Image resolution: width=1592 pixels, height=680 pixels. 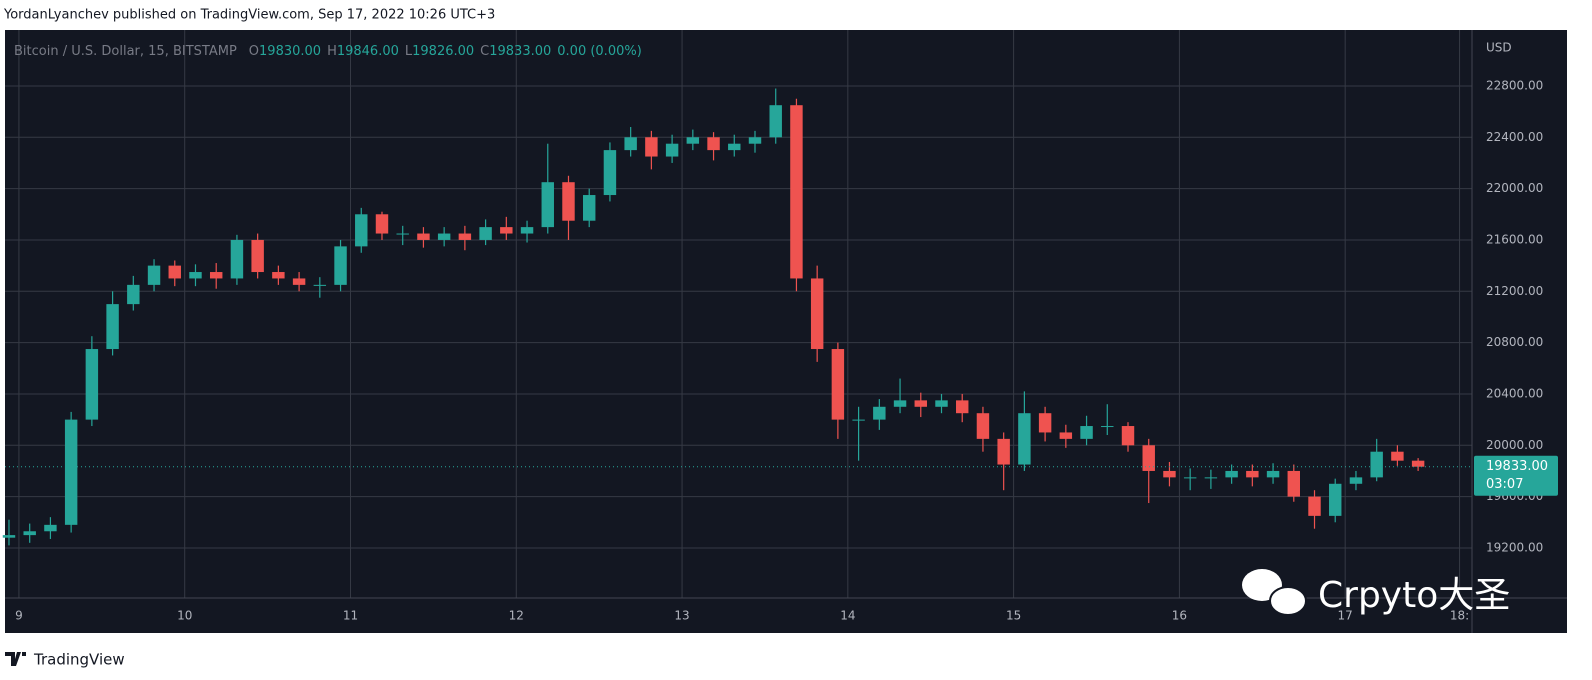 What do you see at coordinates (443, 51) in the screenshot?
I see `legend-value: 19826.00` at bounding box center [443, 51].